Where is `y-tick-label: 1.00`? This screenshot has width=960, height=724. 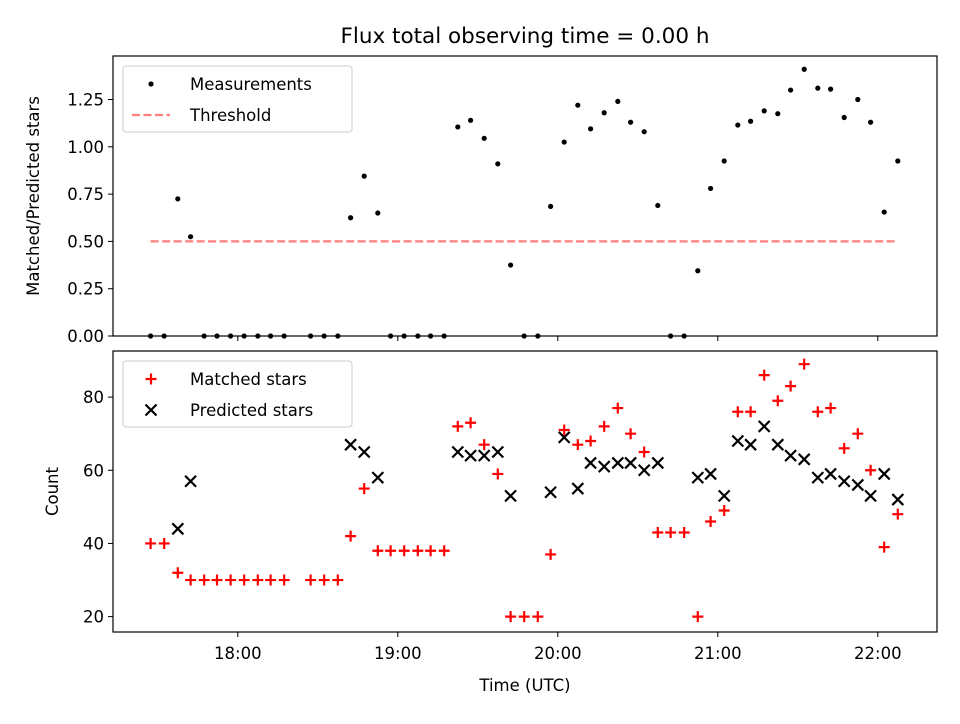
y-tick-label: 1.00 is located at coordinates (85, 147).